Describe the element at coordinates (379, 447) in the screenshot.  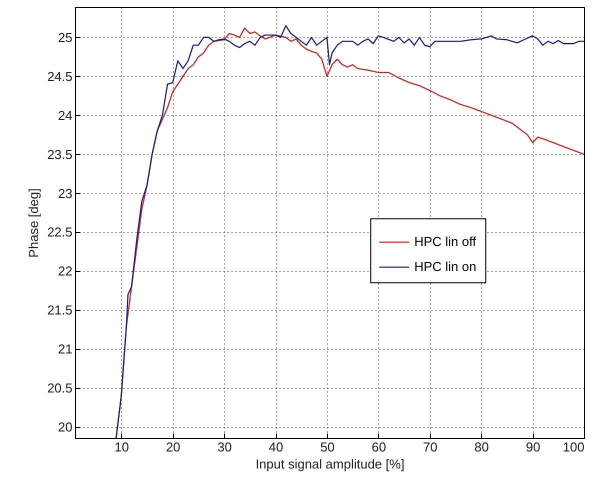
I see `x-tick-label: 60` at that location.